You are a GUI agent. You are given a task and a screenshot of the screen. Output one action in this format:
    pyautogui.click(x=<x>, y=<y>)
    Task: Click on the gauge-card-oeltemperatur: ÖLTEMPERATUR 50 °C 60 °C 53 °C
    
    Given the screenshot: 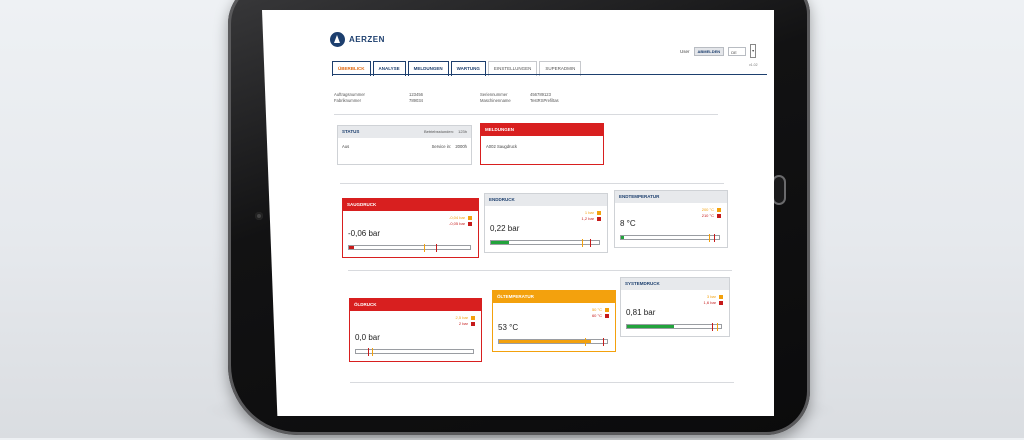 What is the action you would take?
    pyautogui.click(x=554, y=321)
    